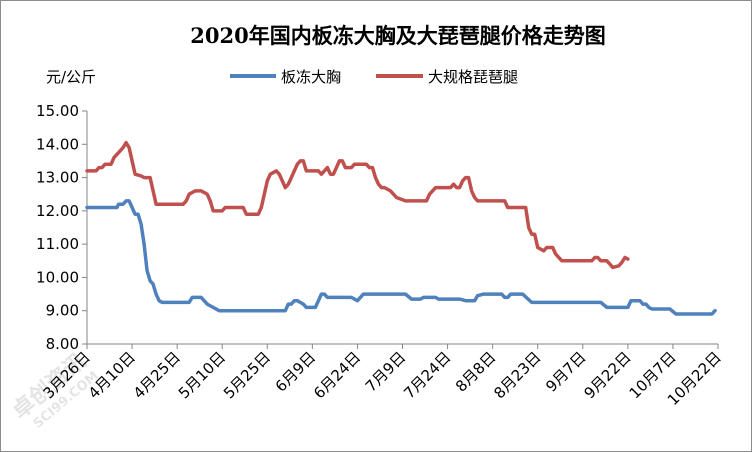 This screenshot has height=452, width=752. What do you see at coordinates (62, 227) in the screenshot?
I see `y-axis: 8.00 9.00 10.00 11.00 12.00 13.00 14.00 15.00` at bounding box center [62, 227].